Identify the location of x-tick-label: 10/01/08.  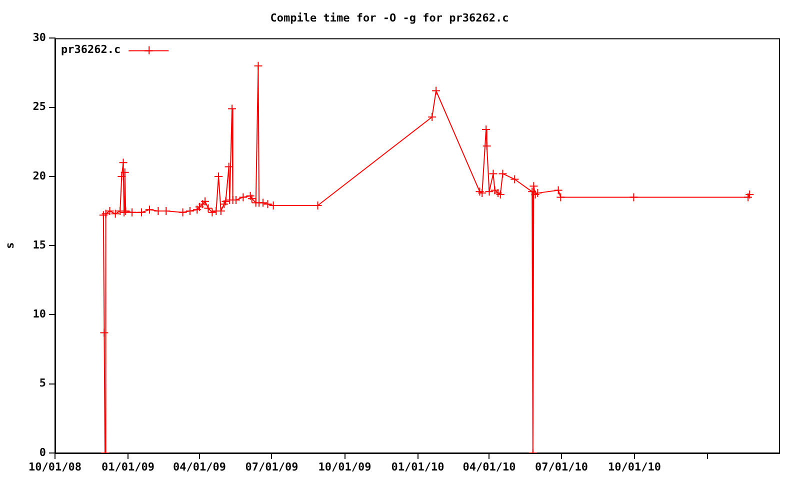
(55, 467).